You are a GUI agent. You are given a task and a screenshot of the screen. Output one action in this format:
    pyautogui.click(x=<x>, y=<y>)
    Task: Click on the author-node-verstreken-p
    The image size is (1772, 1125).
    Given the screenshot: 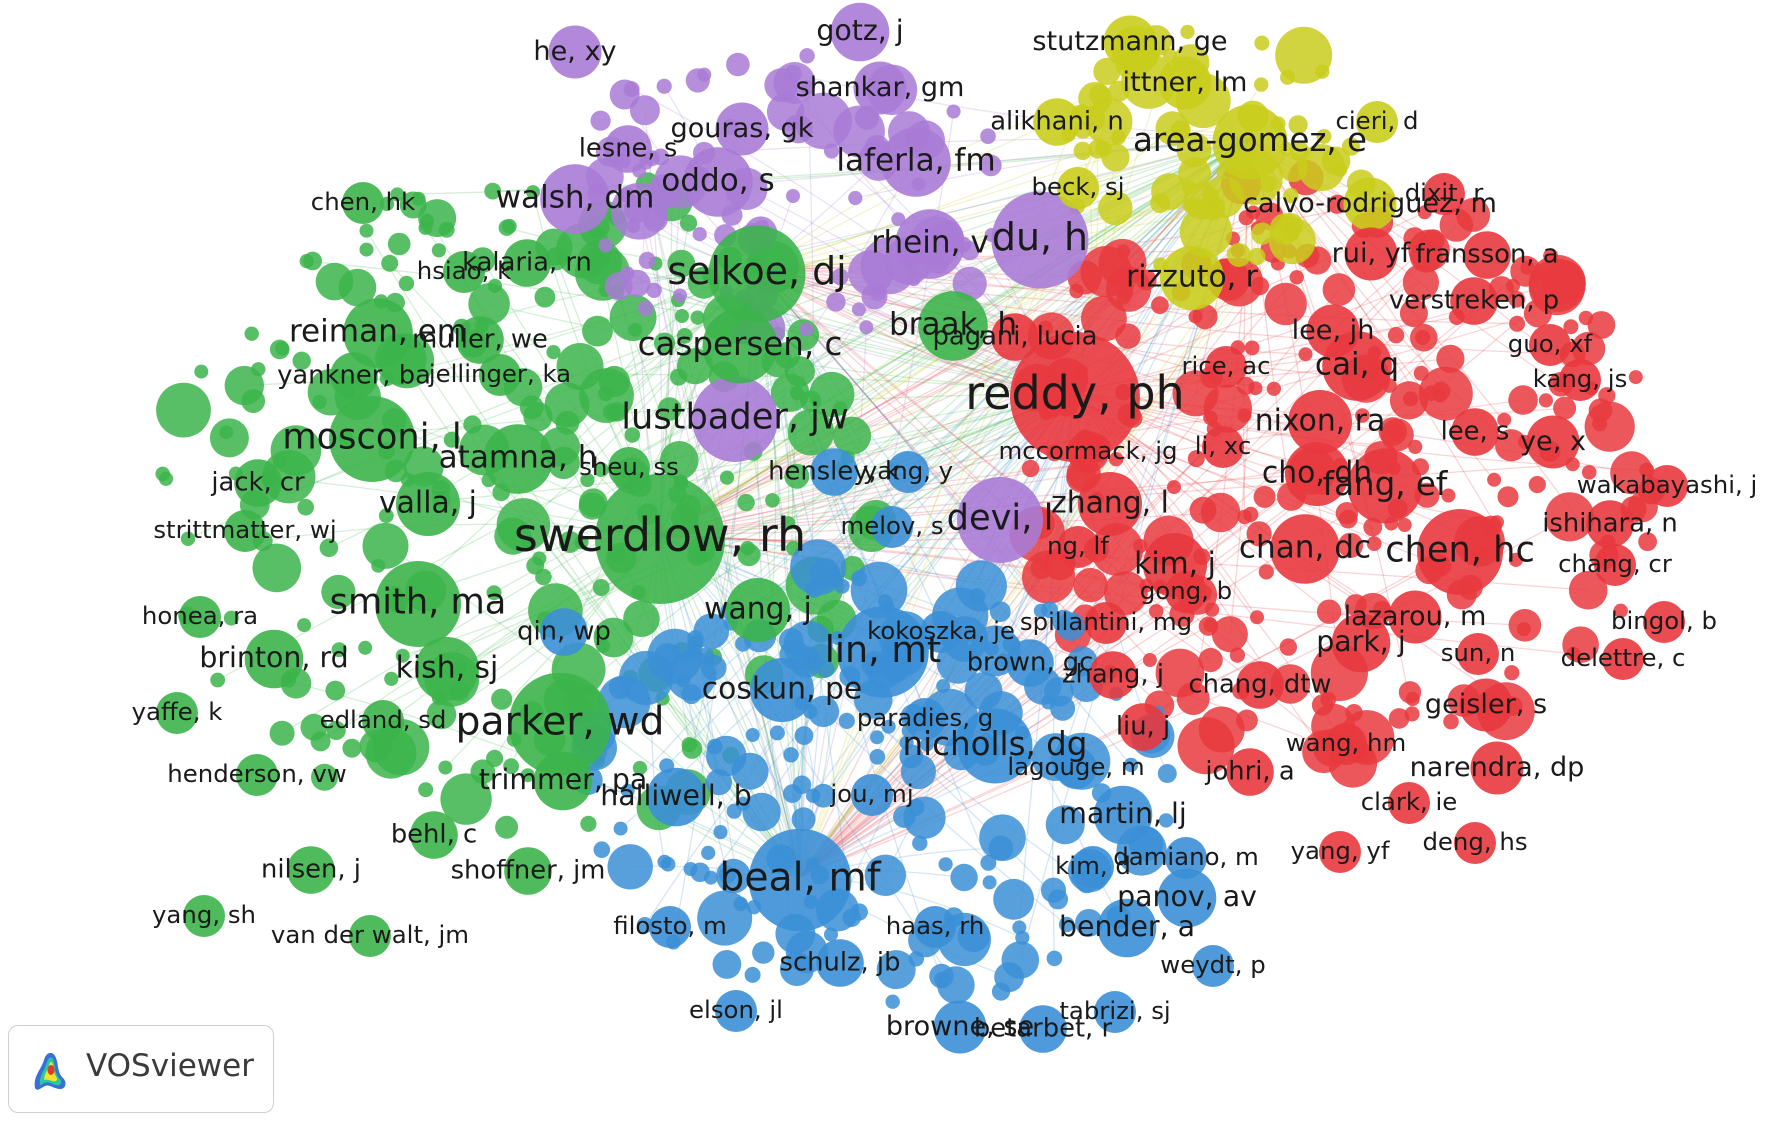 What is the action you would take?
    pyautogui.click(x=1474, y=301)
    